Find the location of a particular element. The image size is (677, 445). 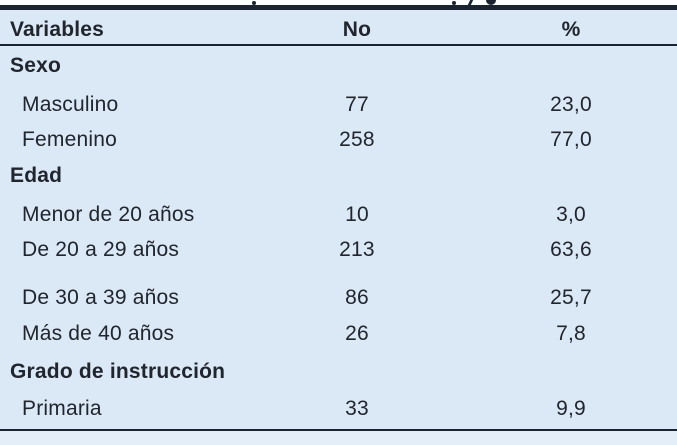

row-label: Menor de 20 años is located at coordinates (108, 214).